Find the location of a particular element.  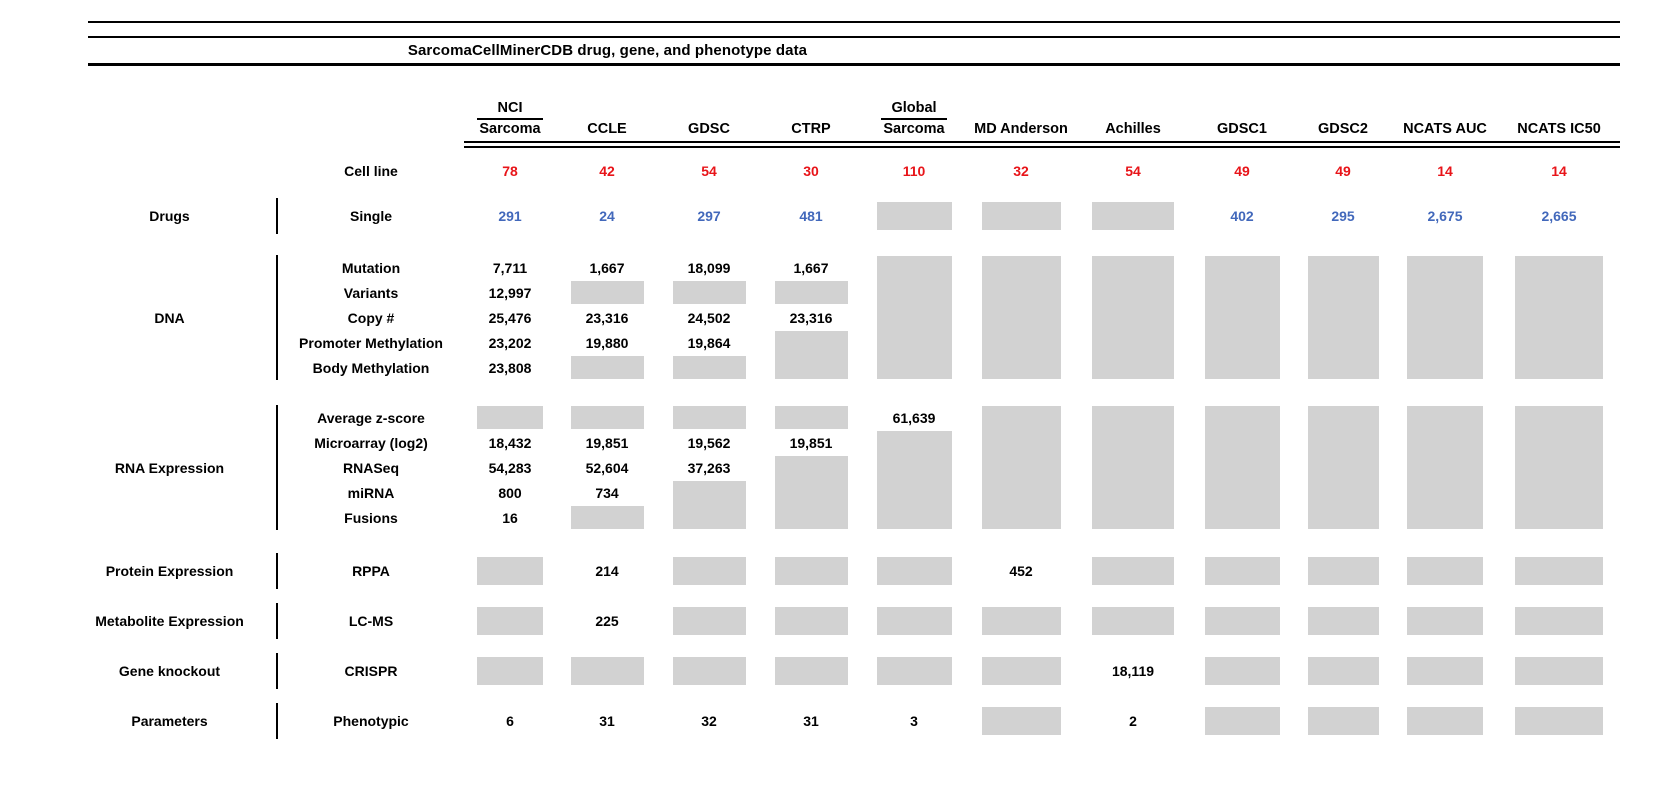

data-value: 24,502 is located at coordinates (709, 317).